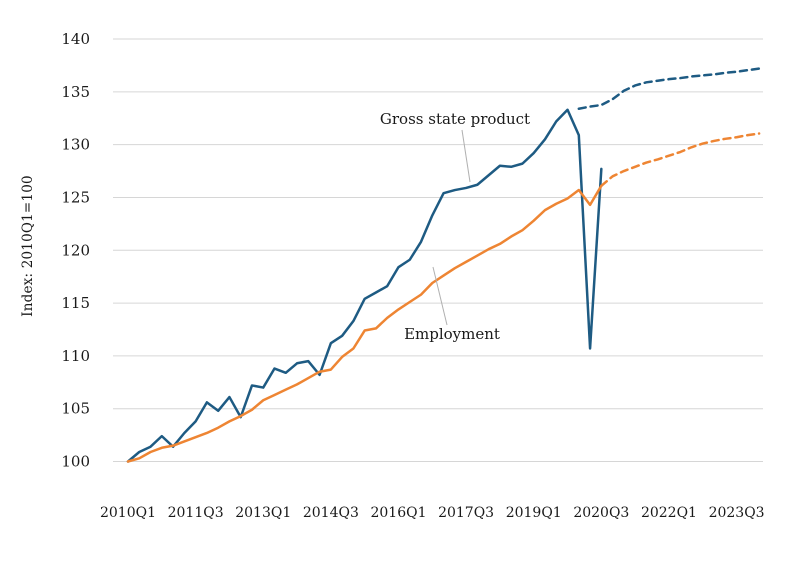 This screenshot has height=561, width=800. Describe the element at coordinates (196, 513) in the screenshot. I see `x-tick-label-2011Q3: 2011Q3` at that location.